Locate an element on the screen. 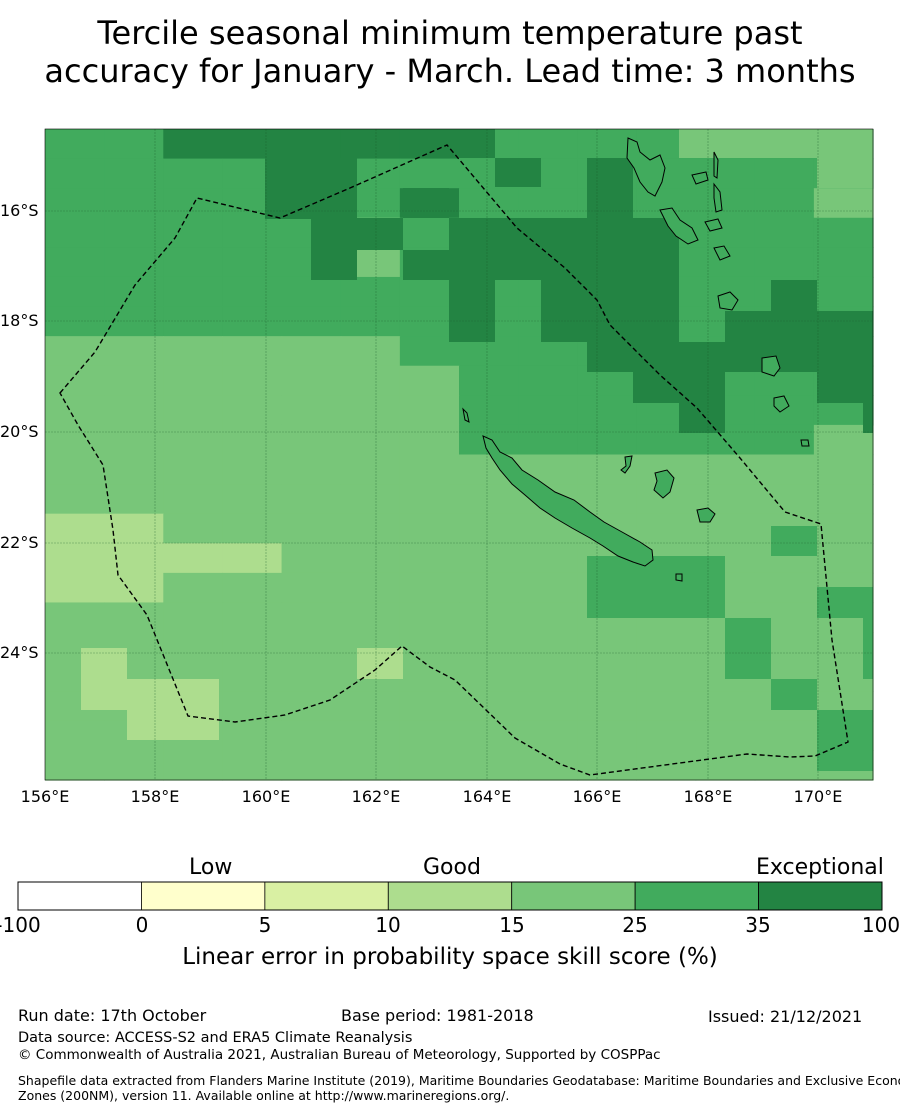 This screenshot has height=1110, width=900. lon-label-164e: 164°E is located at coordinates (487, 796).